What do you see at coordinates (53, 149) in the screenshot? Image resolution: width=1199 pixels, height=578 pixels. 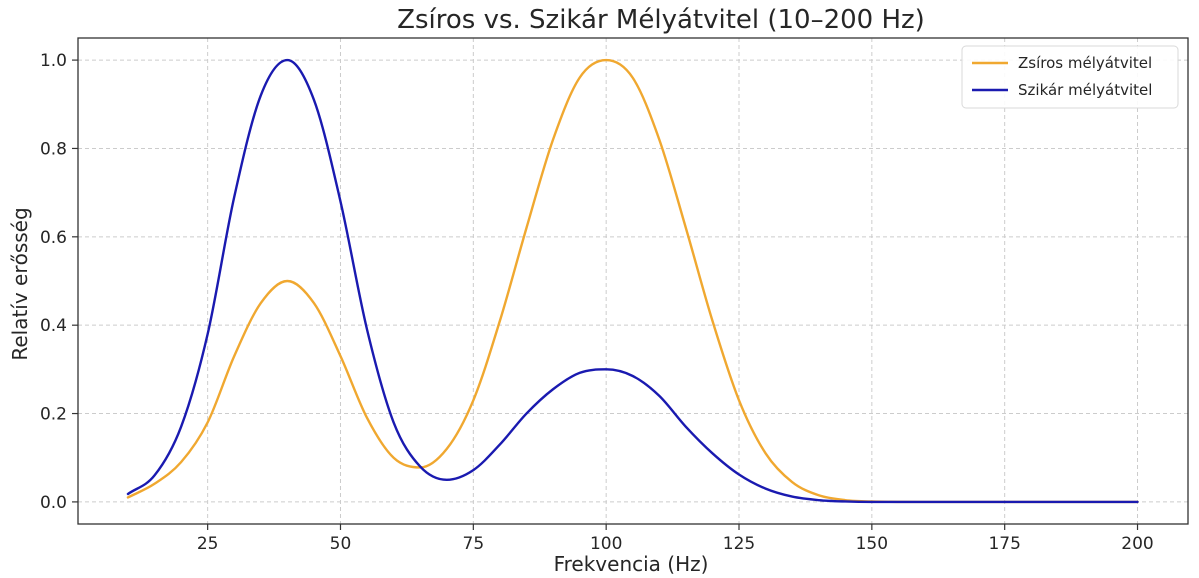 I see `y-tick-label: 0.8` at bounding box center [53, 149].